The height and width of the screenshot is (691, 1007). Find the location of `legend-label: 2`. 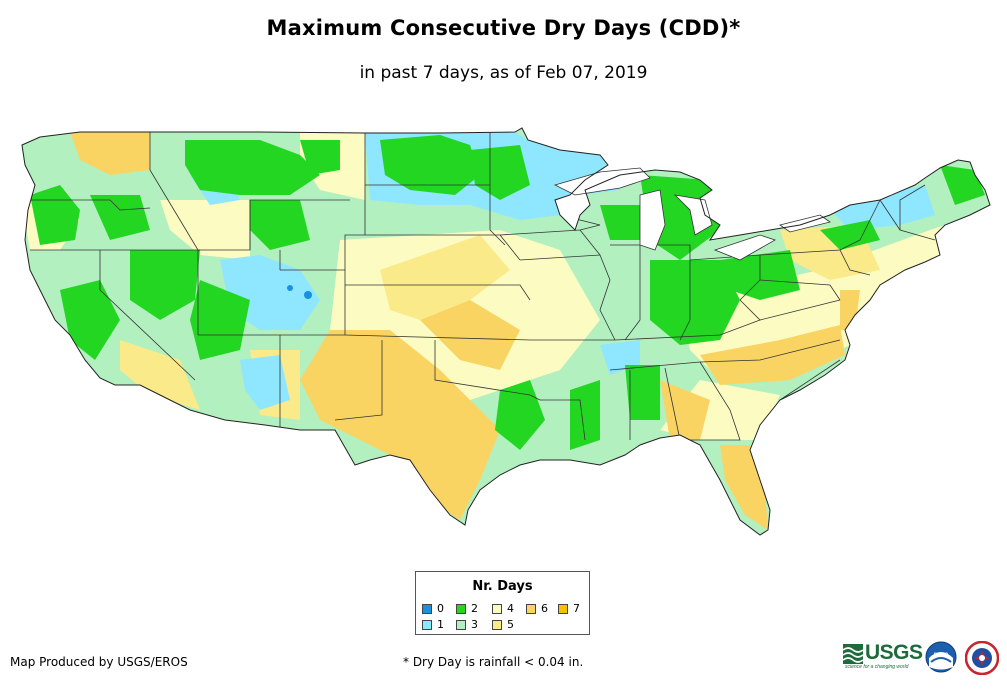

legend-label: 2 is located at coordinates (474, 608).